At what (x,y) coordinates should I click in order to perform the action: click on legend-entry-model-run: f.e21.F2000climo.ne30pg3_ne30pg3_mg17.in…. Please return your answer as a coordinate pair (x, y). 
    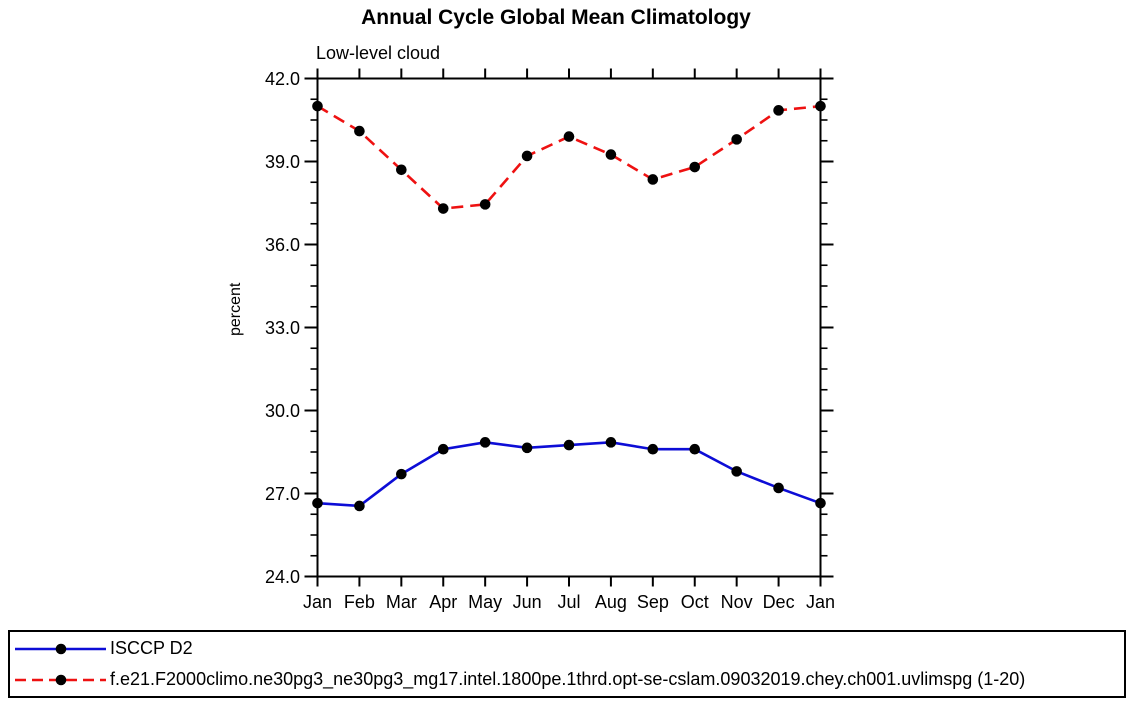
    Looking at the image, I should click on (567, 680).